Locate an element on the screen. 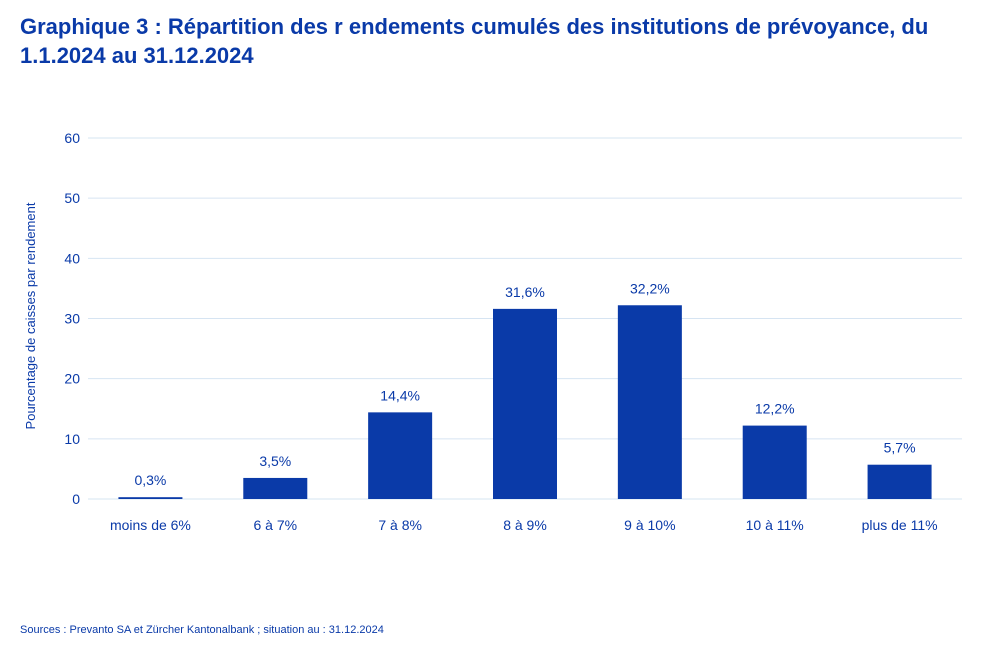  x-tick-label: 7 à 8% is located at coordinates (400, 525).